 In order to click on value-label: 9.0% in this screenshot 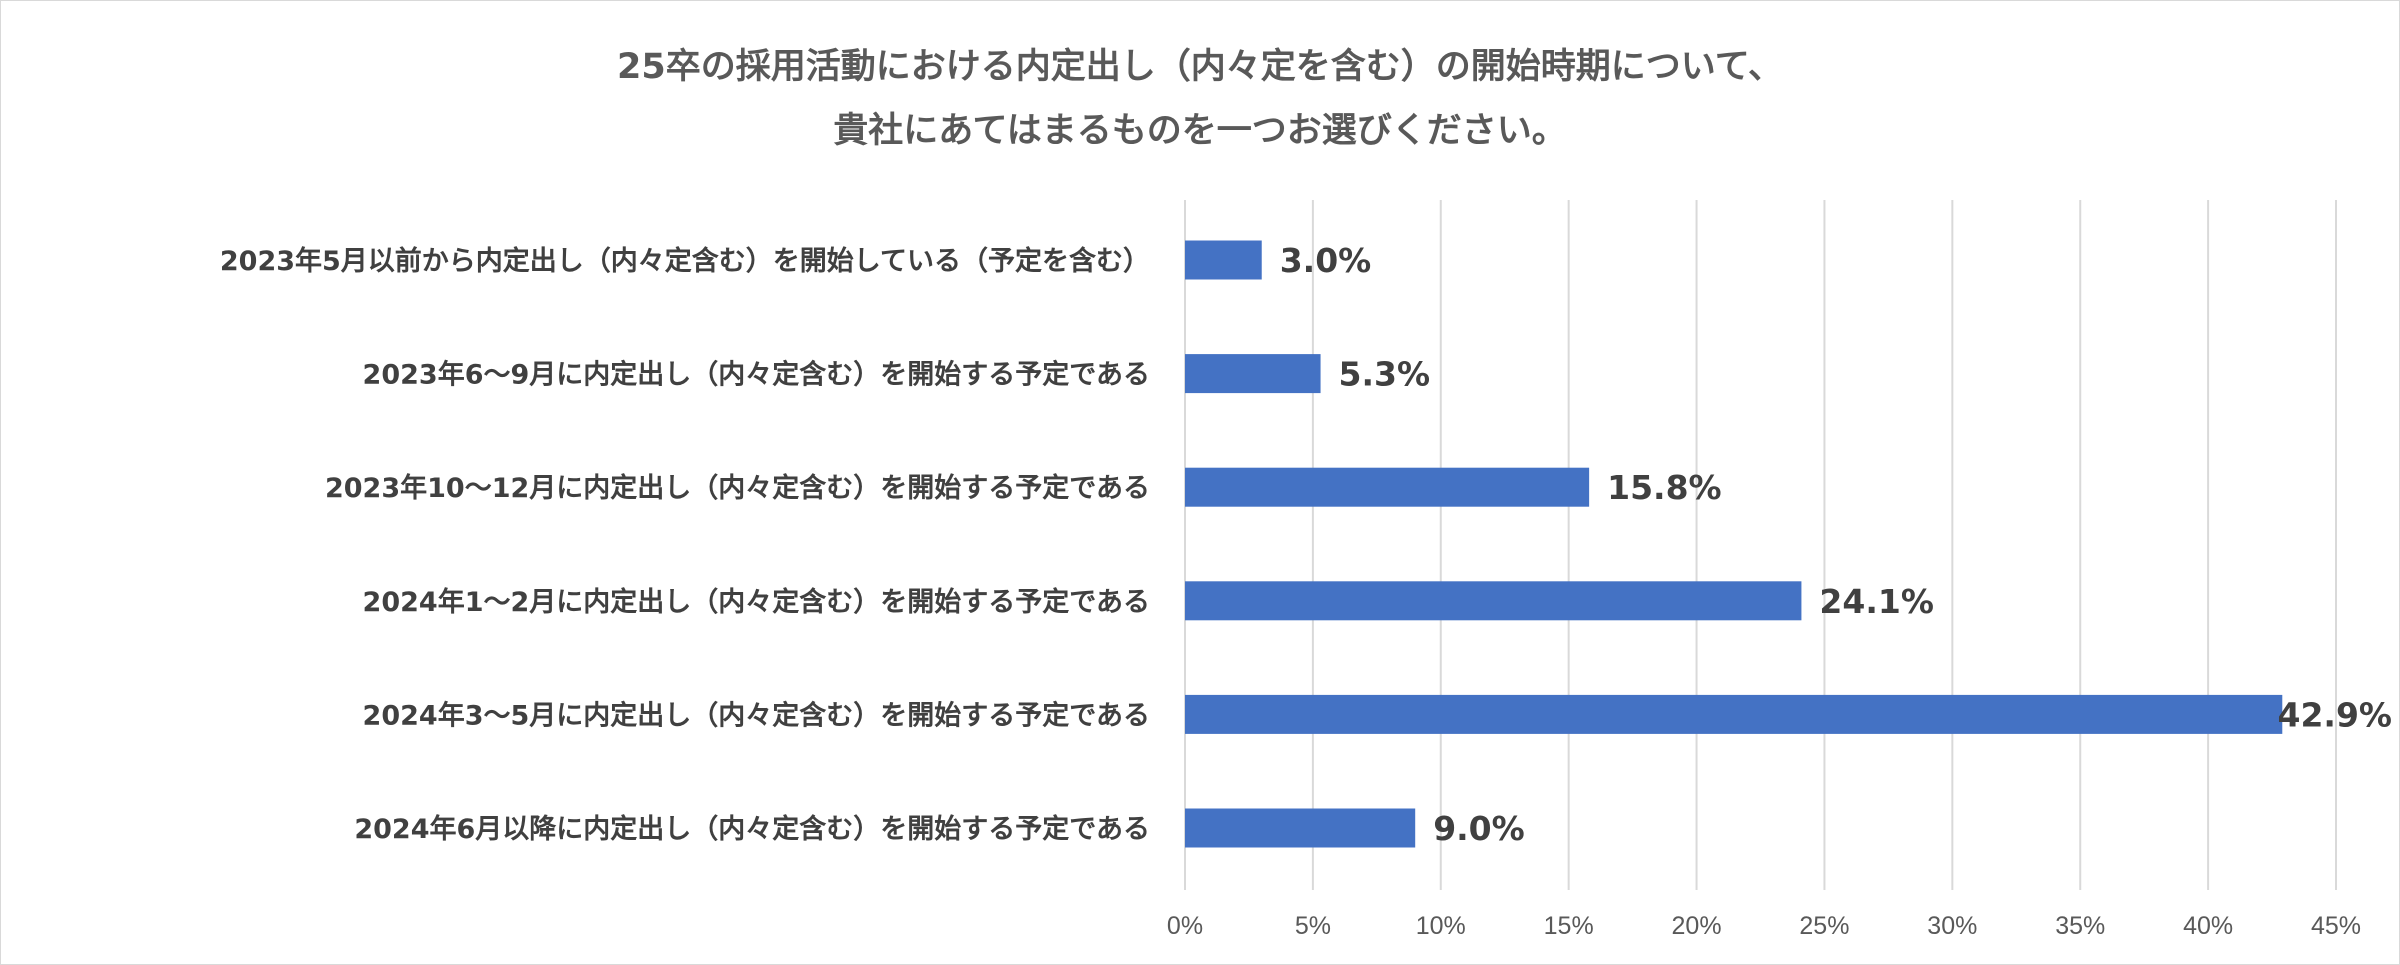, I will do `click(1479, 828)`.